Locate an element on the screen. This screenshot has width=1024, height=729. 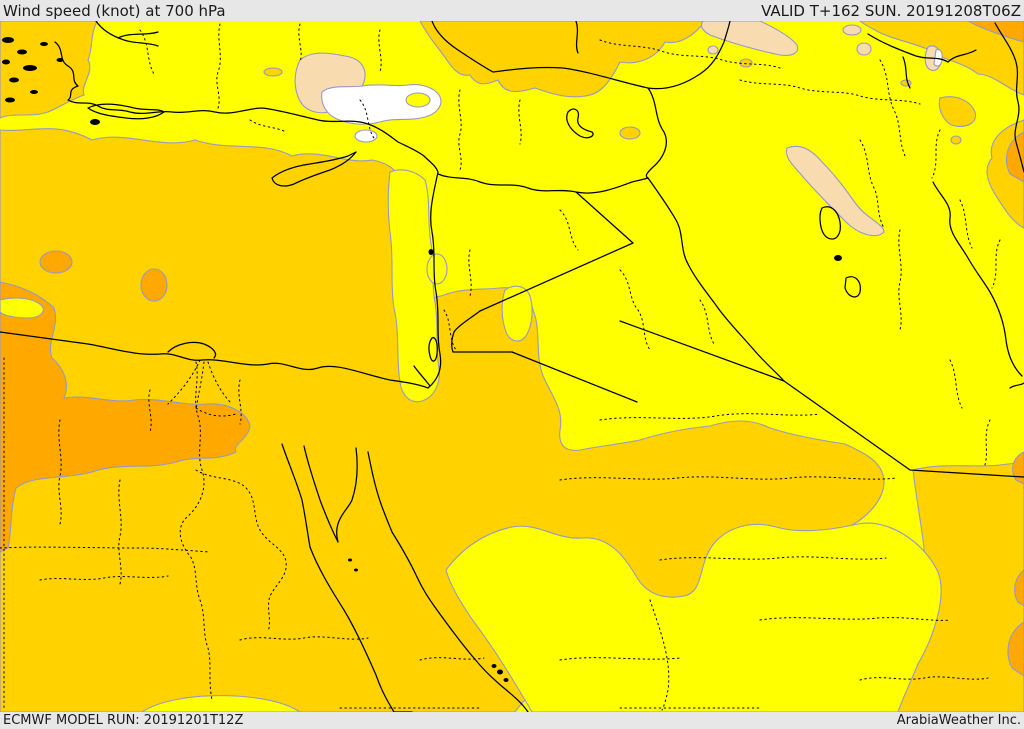
contour-fill-white is located at coordinates (632, 95).